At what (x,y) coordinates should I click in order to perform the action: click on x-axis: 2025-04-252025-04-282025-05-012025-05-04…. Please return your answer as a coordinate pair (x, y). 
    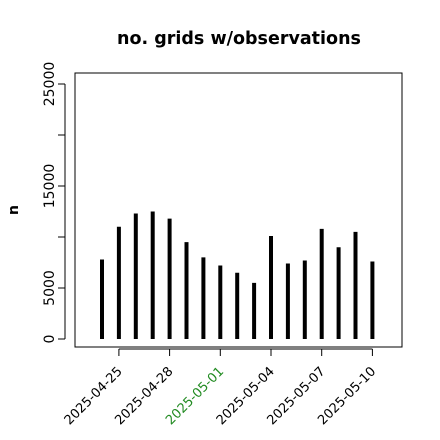
    Looking at the image, I should click on (220, 388).